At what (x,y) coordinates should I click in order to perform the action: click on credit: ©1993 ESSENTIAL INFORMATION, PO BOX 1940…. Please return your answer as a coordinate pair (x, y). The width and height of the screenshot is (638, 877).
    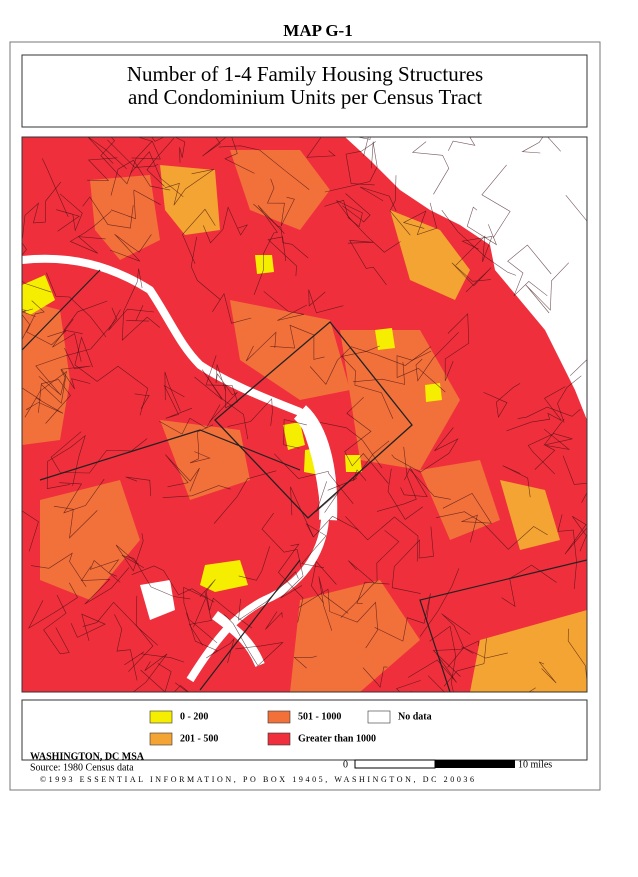
    Looking at the image, I should click on (258, 779).